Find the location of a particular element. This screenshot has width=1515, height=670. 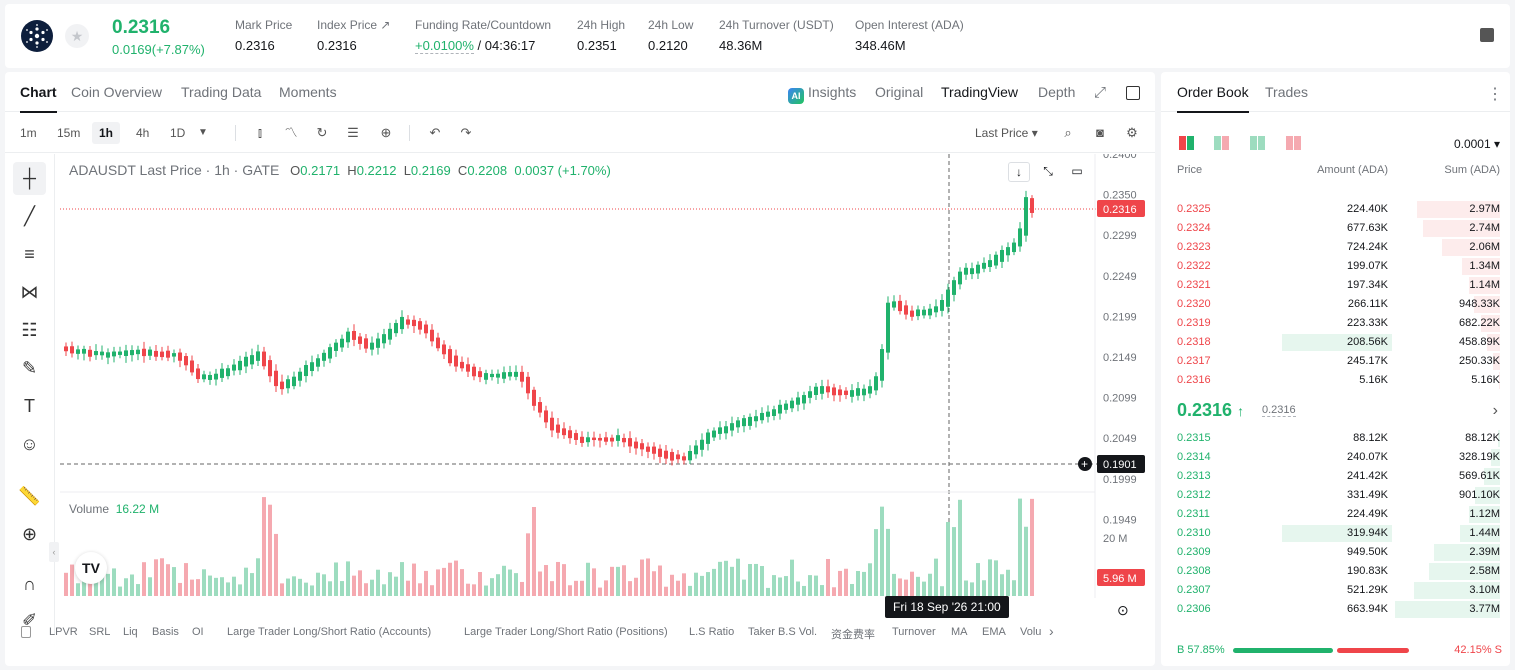

trend-line-icon: ╱ is located at coordinates (29, 216).